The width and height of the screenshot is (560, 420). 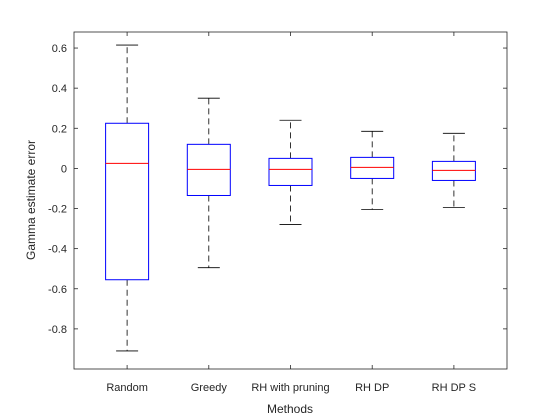 I want to click on y-tick-label: 0.4, so click(x=59, y=89).